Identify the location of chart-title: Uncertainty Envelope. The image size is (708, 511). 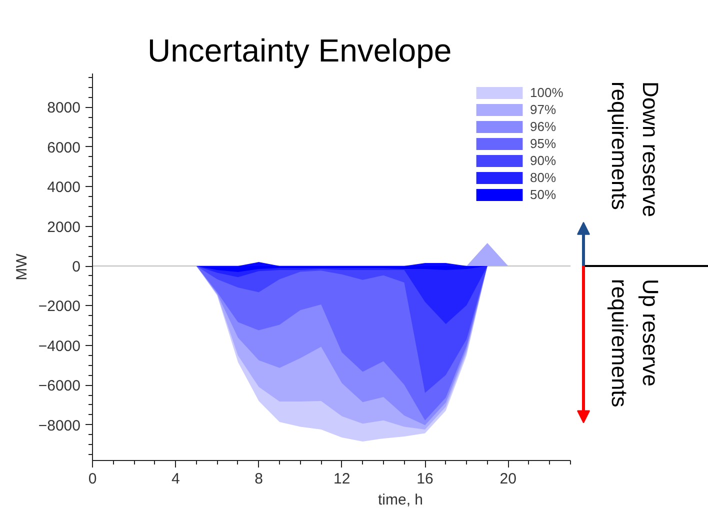
(300, 50).